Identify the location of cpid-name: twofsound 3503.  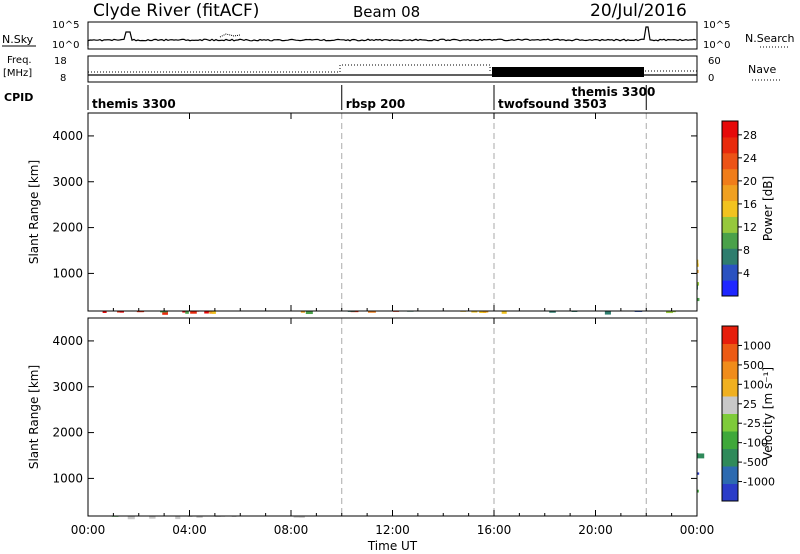
(552, 104).